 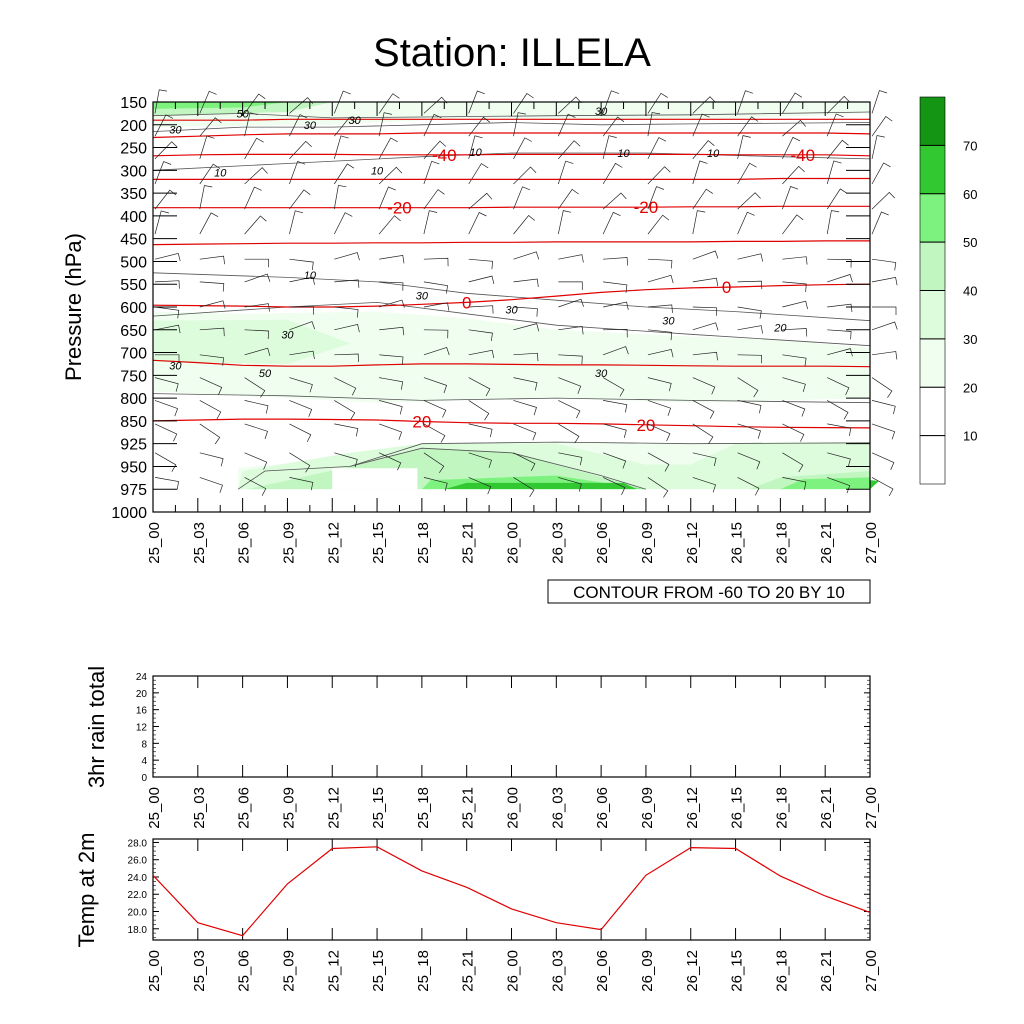 What do you see at coordinates (133, 308) in the screenshot?
I see `pressure-tick-label: 600` at bounding box center [133, 308].